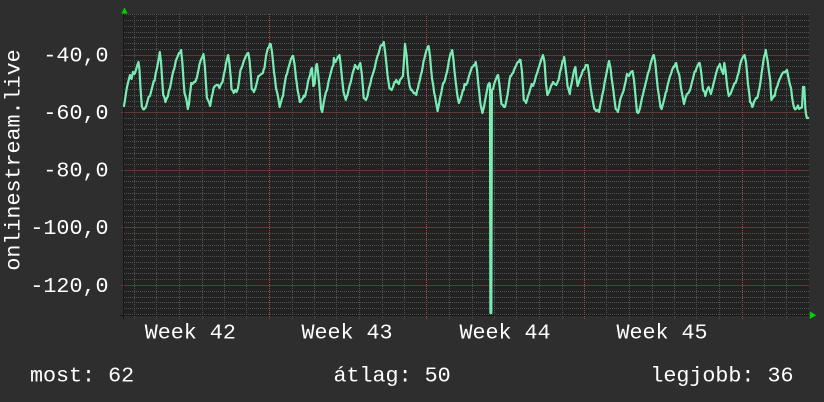 Image resolution: width=824 pixels, height=402 pixels. I want to click on svg-text: Week 45, so click(661, 332).